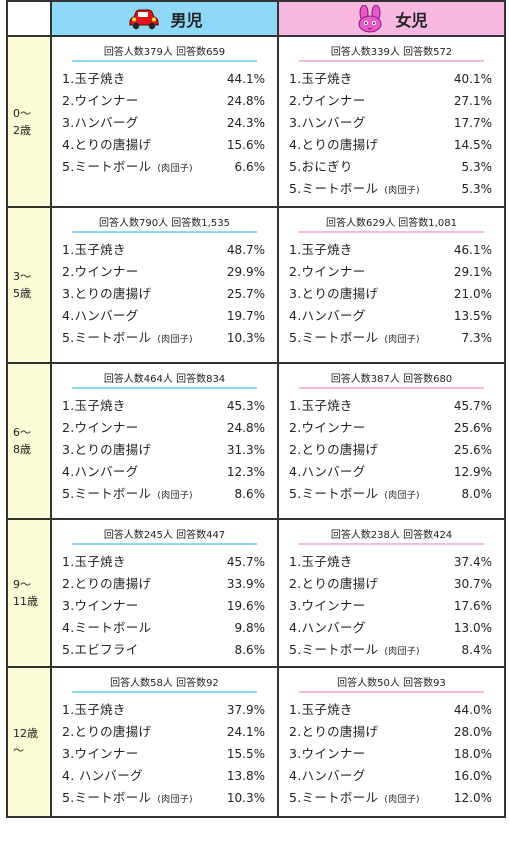  What do you see at coordinates (472, 450) in the screenshot?
I see `item-percentage: 25.6%` at bounding box center [472, 450].